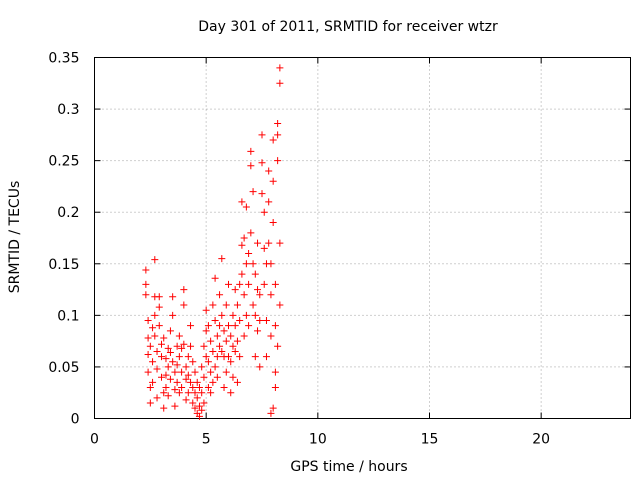 This screenshot has width=640, height=480. Describe the element at coordinates (15, 237) in the screenshot. I see `y-axis-label: SRMTID / TECUs` at that location.